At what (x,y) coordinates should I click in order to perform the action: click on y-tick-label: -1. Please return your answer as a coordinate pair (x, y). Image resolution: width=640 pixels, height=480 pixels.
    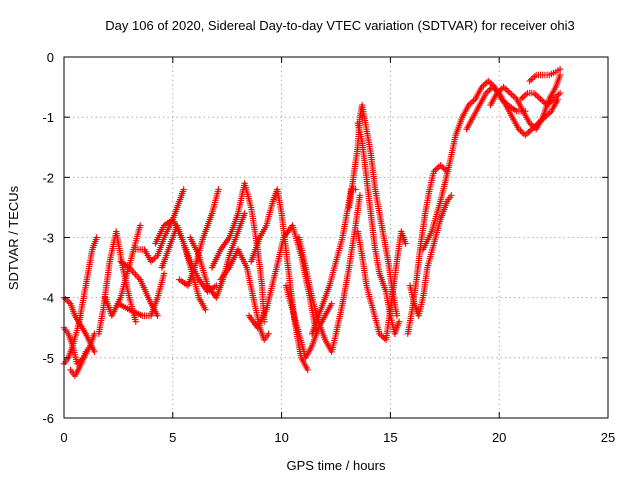
    Looking at the image, I should click on (48, 117).